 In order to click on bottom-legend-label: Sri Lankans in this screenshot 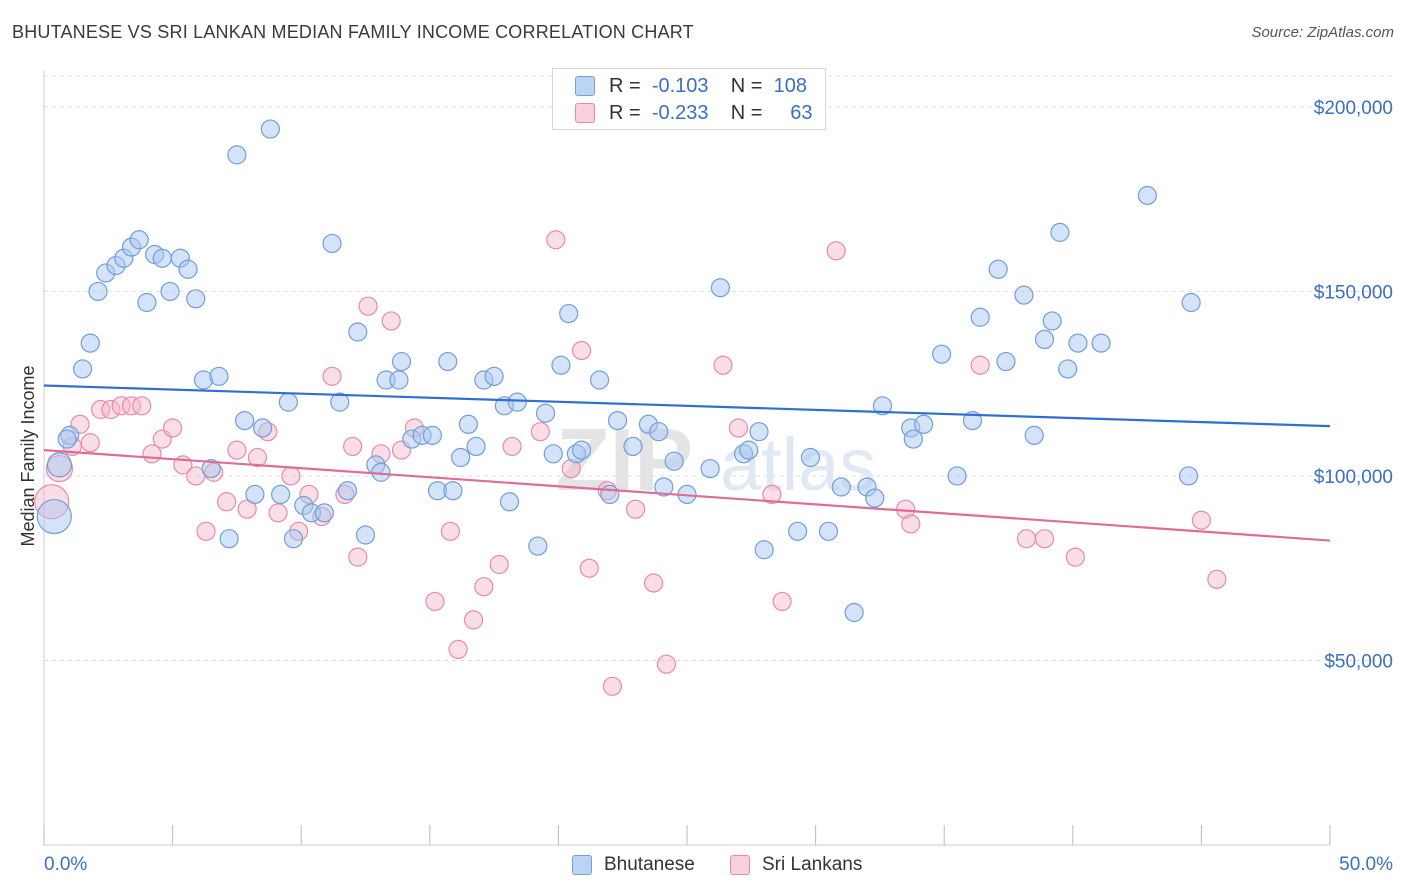, I will do `click(812, 864)`.